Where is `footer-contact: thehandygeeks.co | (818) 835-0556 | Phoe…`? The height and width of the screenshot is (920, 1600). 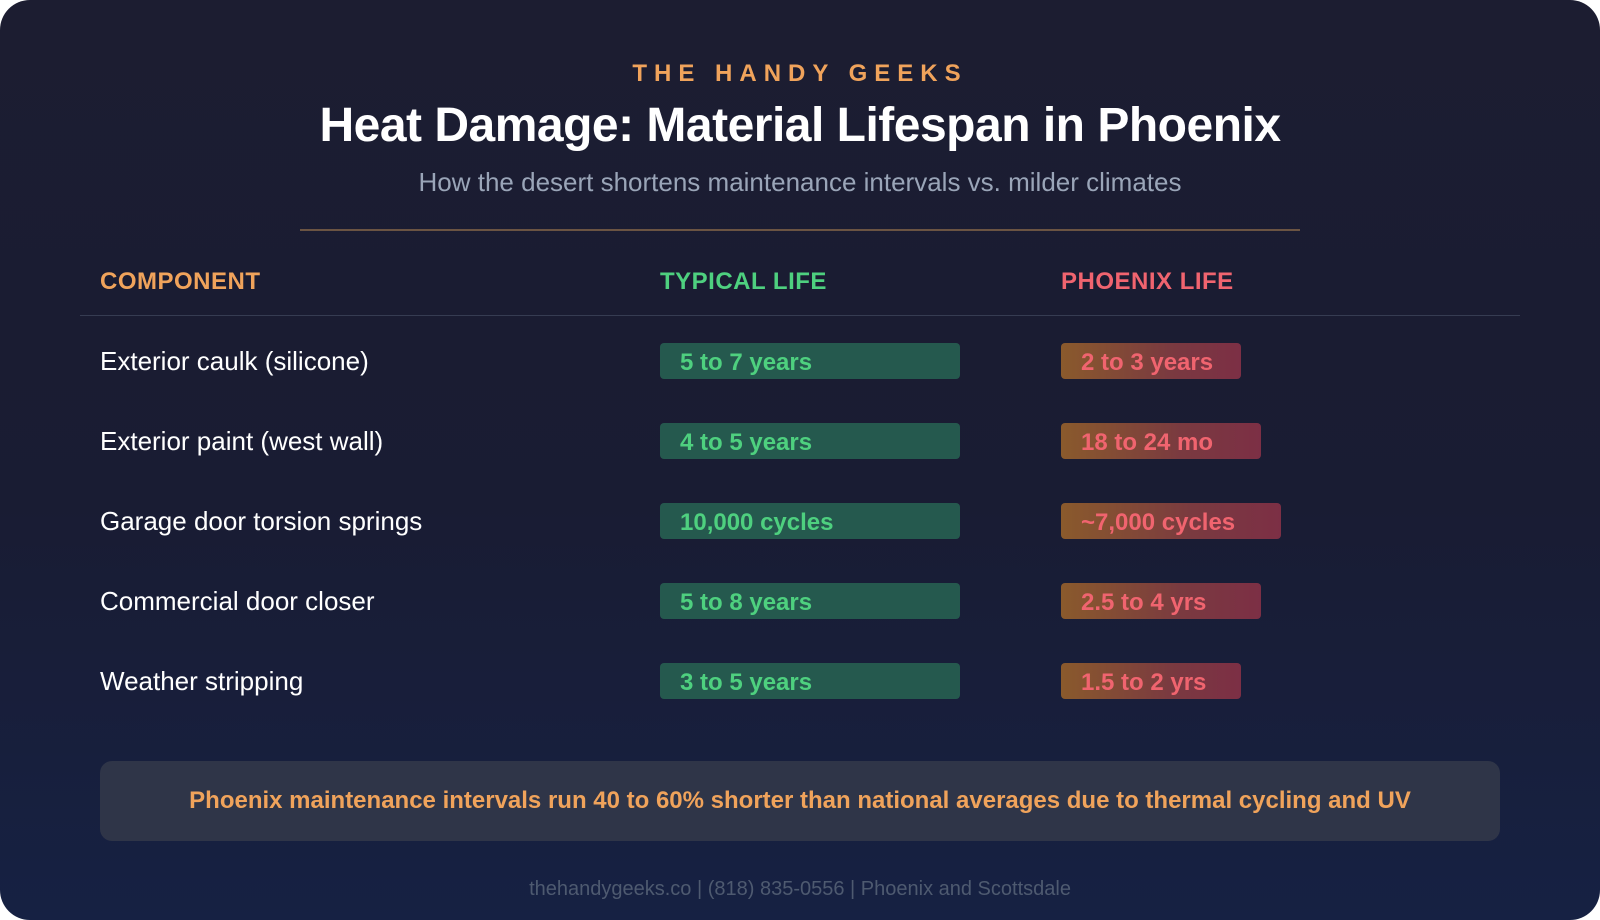
footer-contact: thehandygeeks.co | (818) 835-0556 | Phoe… is located at coordinates (800, 889).